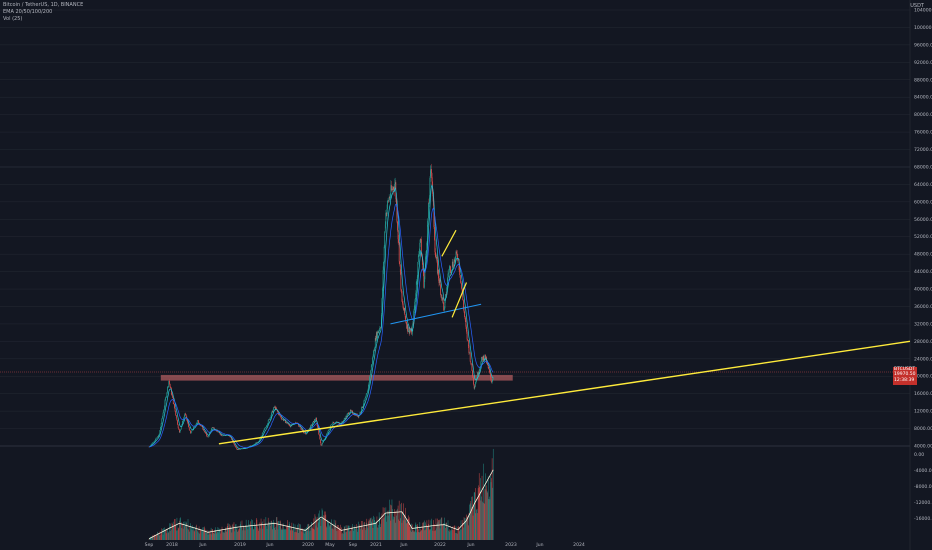  Describe the element at coordinates (330, 545) in the screenshot. I see `time-axis-label: May` at that location.